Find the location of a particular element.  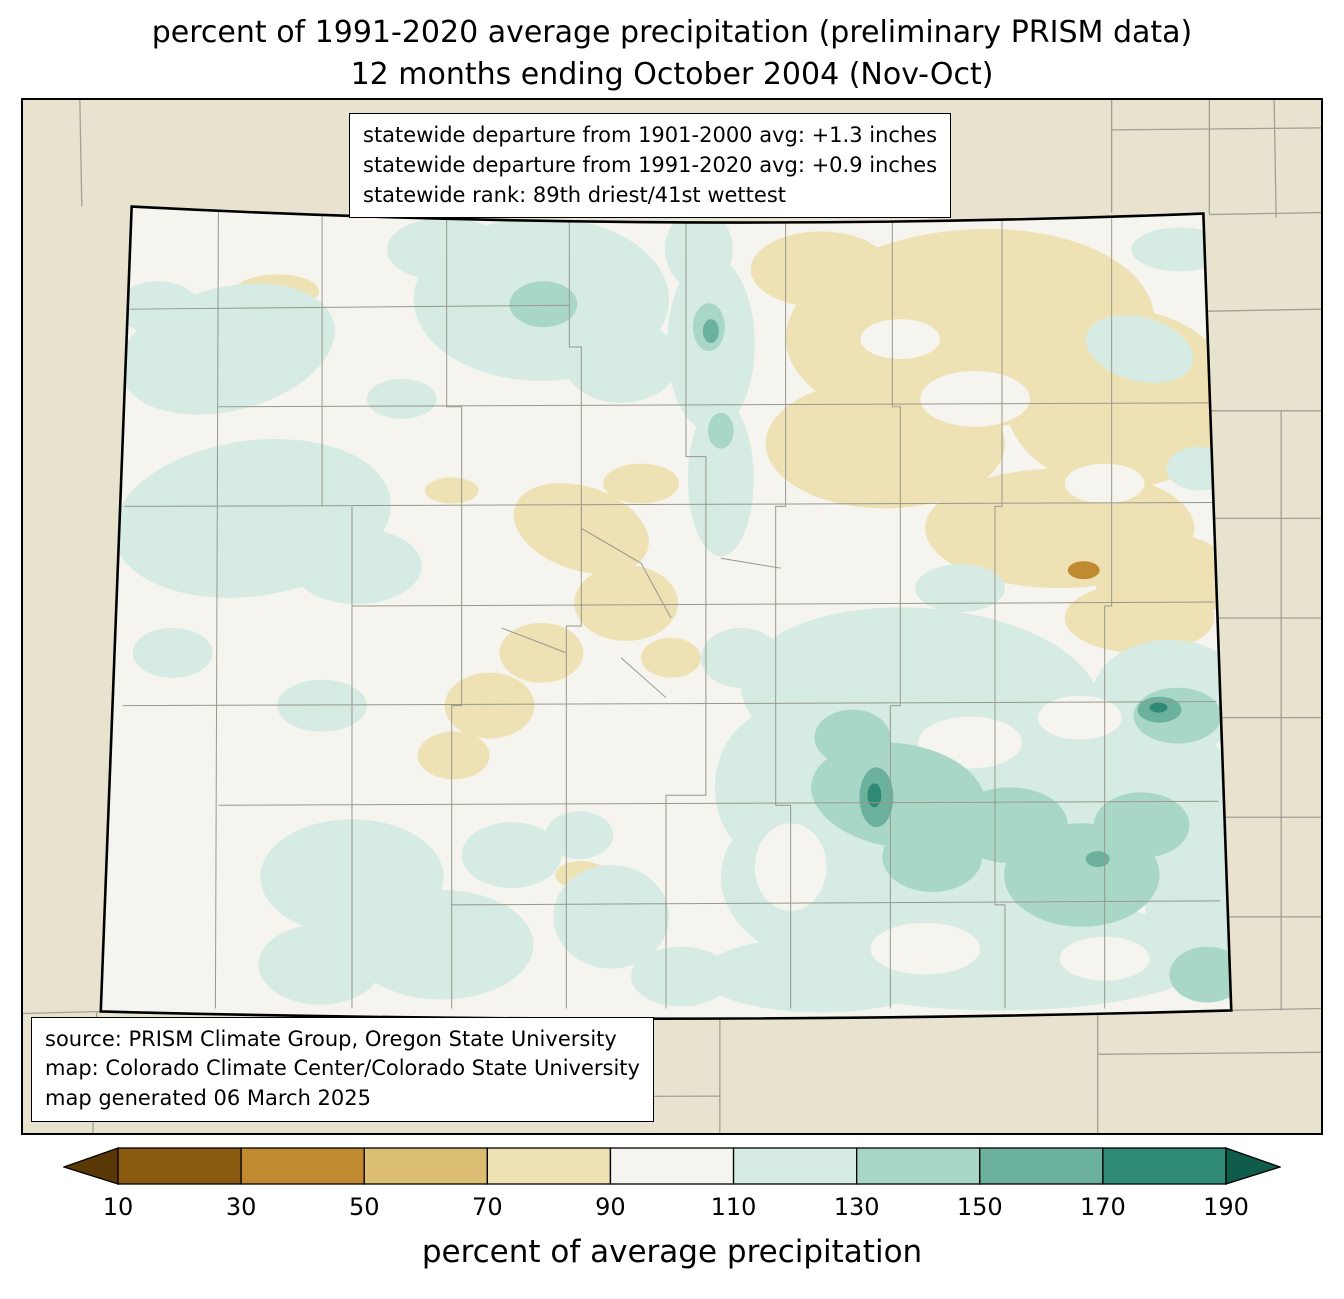

colorbar-gradient is located at coordinates (672, 1166).